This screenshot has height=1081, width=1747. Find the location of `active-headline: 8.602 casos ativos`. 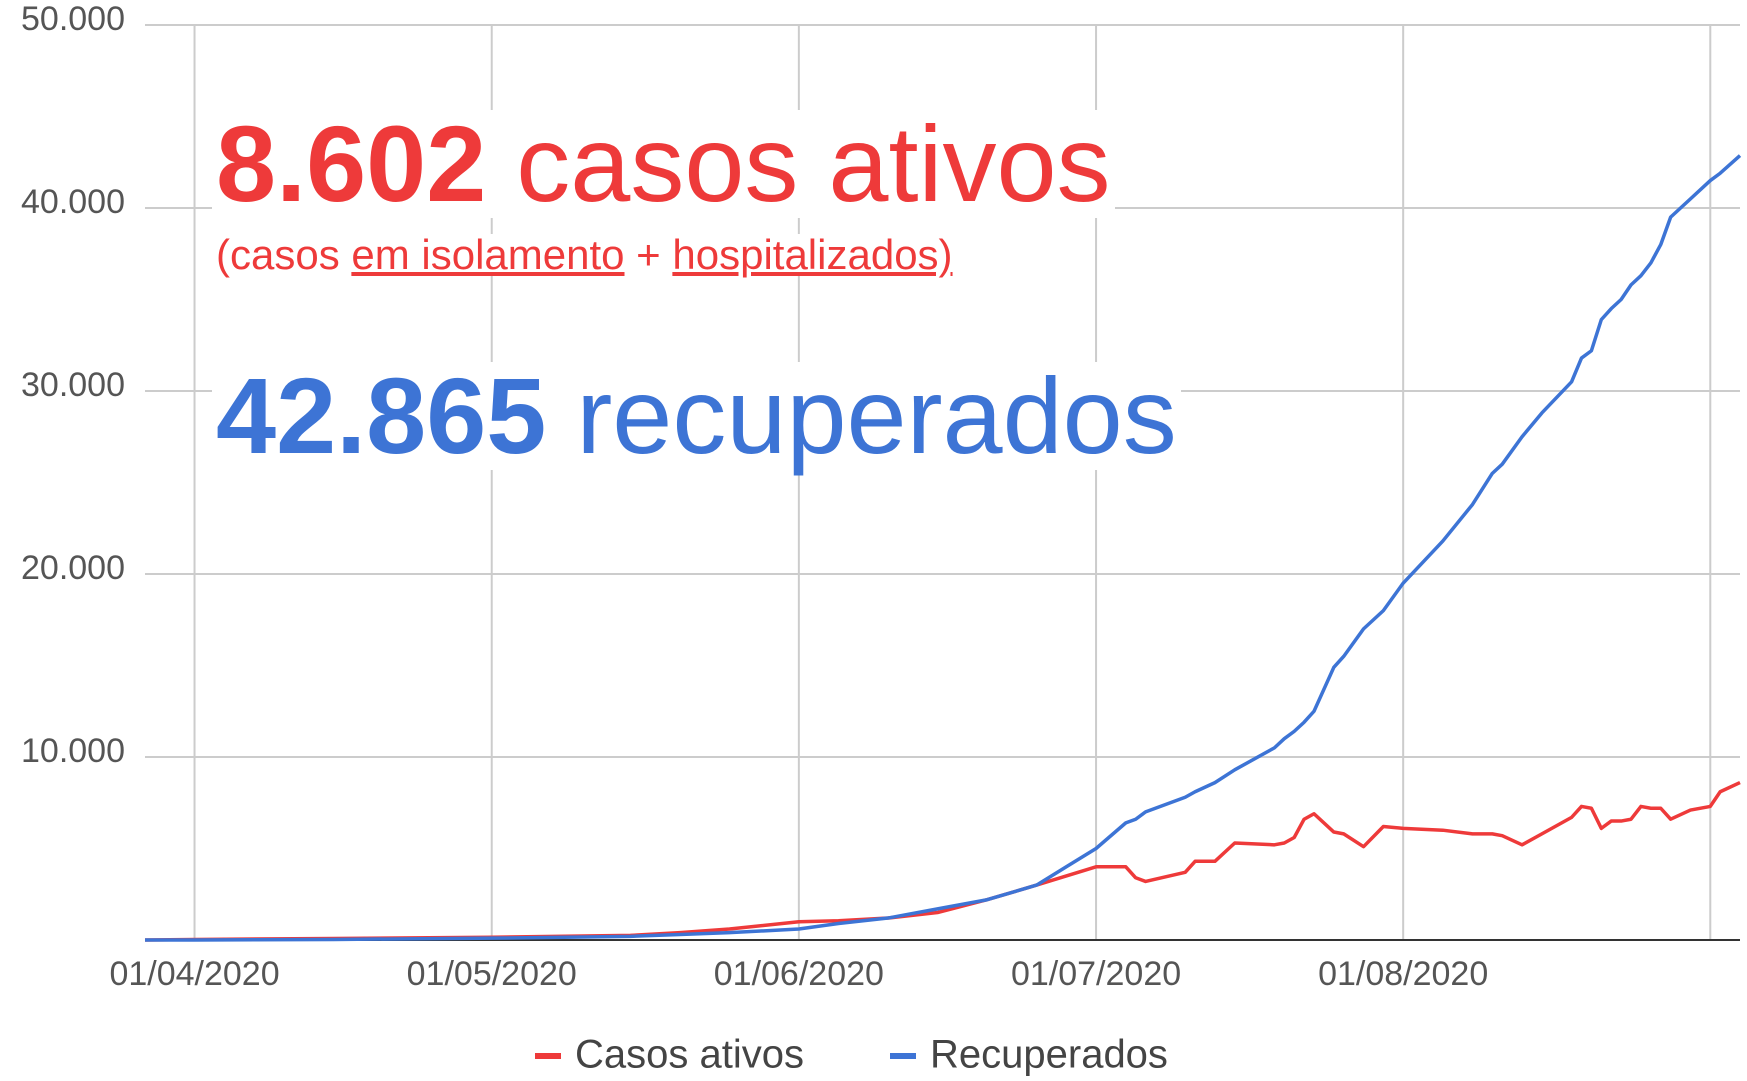

active-headline: 8.602 casos ativos is located at coordinates (663, 164).